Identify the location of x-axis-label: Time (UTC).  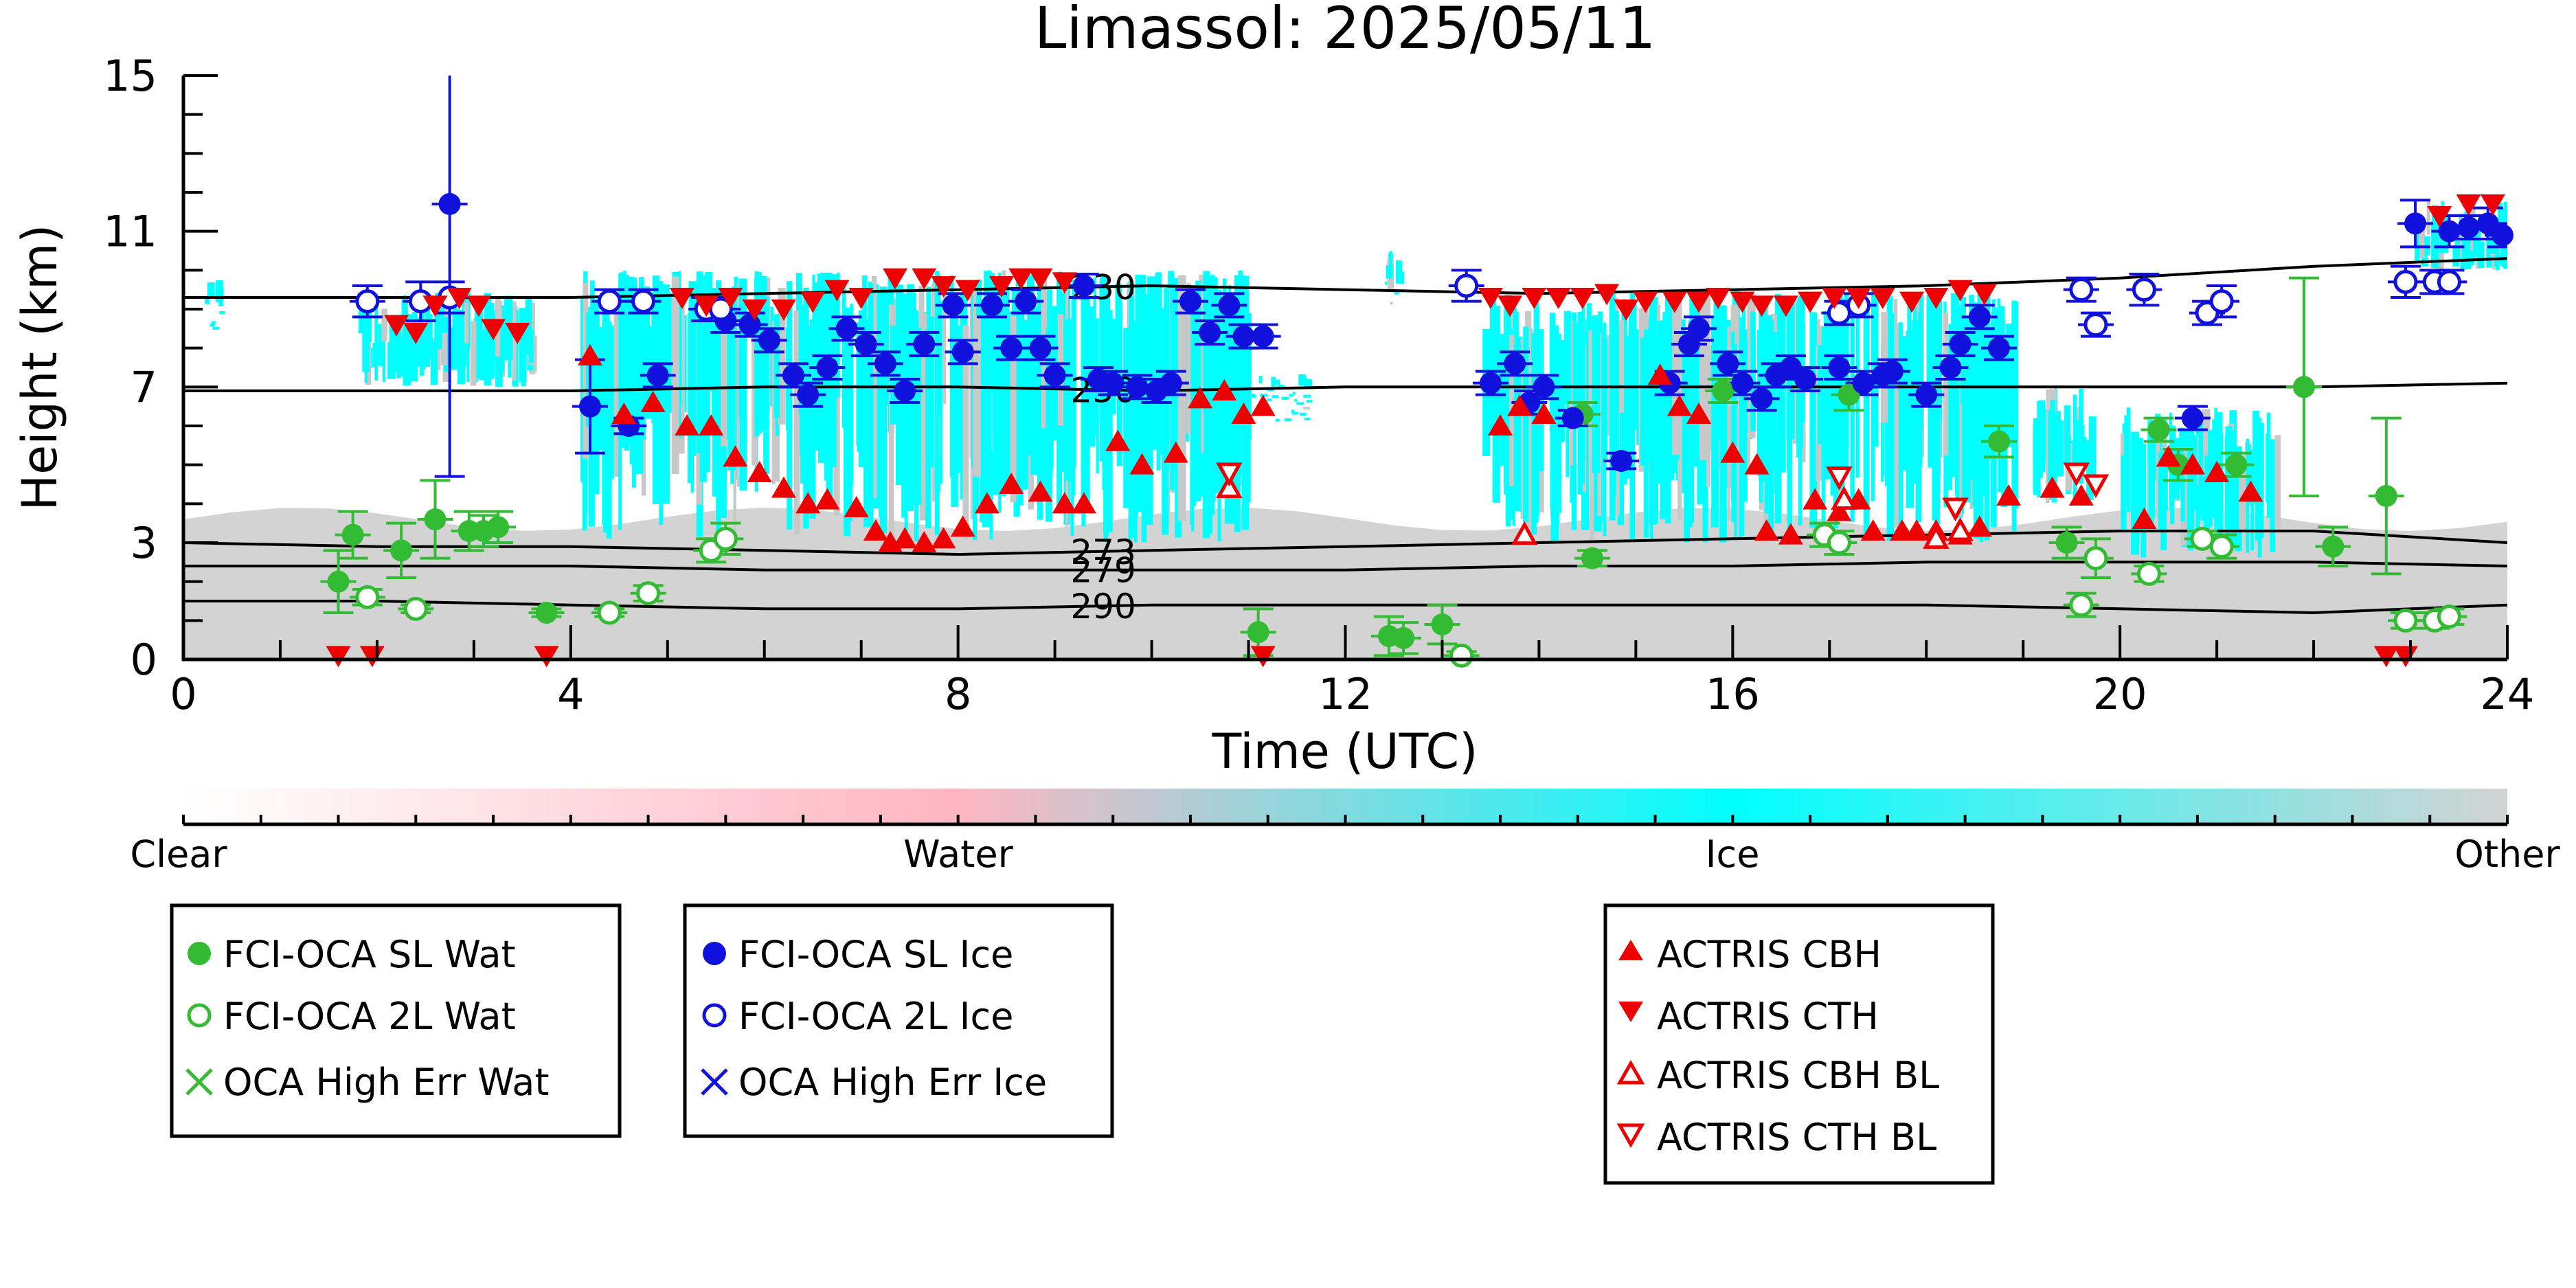
(1345, 751).